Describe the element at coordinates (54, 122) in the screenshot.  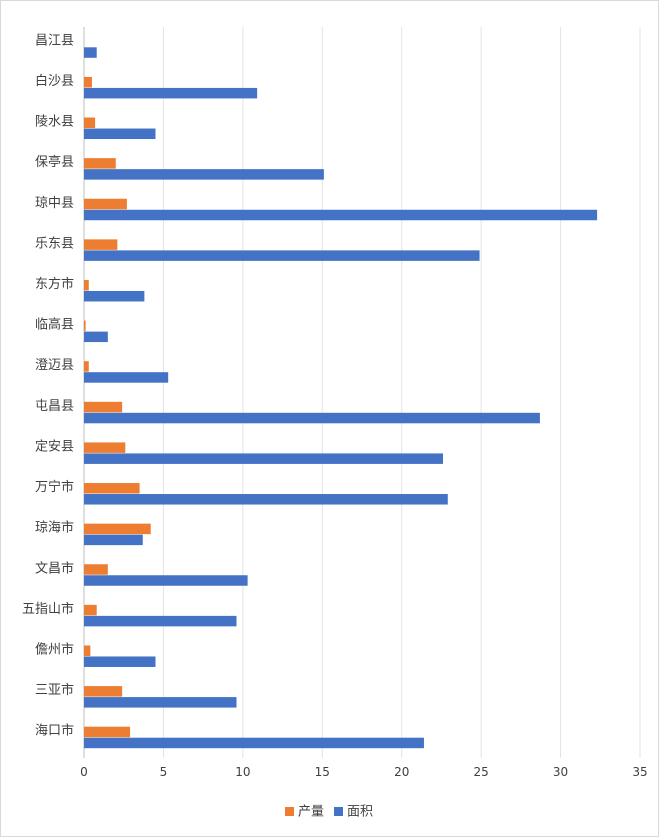
I see `category-label-2: 陵水县` at that location.